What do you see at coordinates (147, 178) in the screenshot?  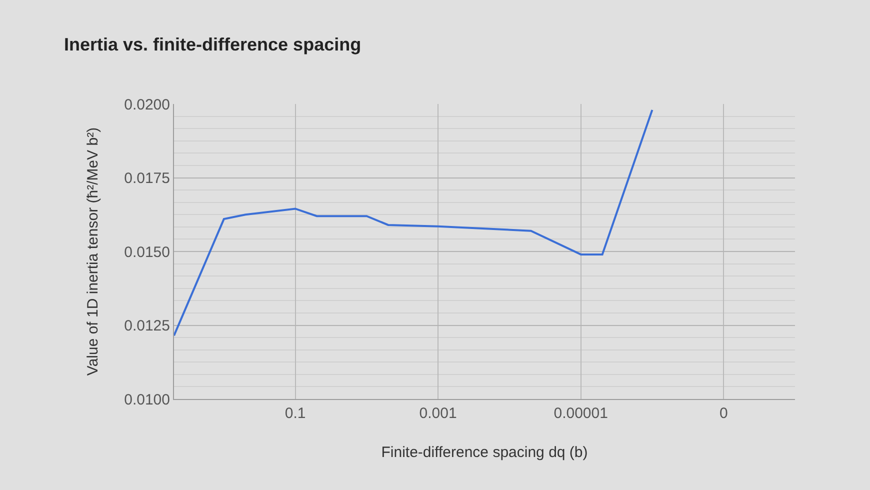 I see `y-tick-label: 0.0175` at bounding box center [147, 178].